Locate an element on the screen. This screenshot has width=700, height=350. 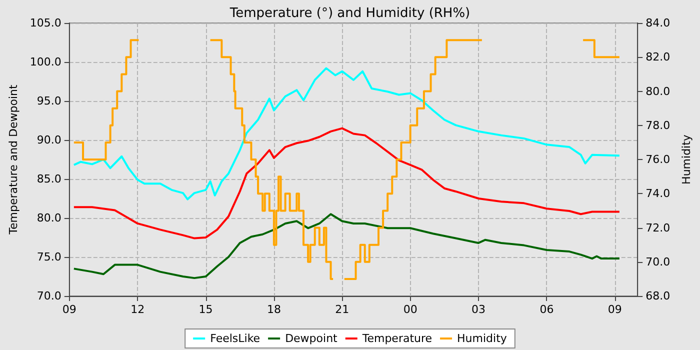
x-tick-label: 15 is located at coordinates (205, 309).